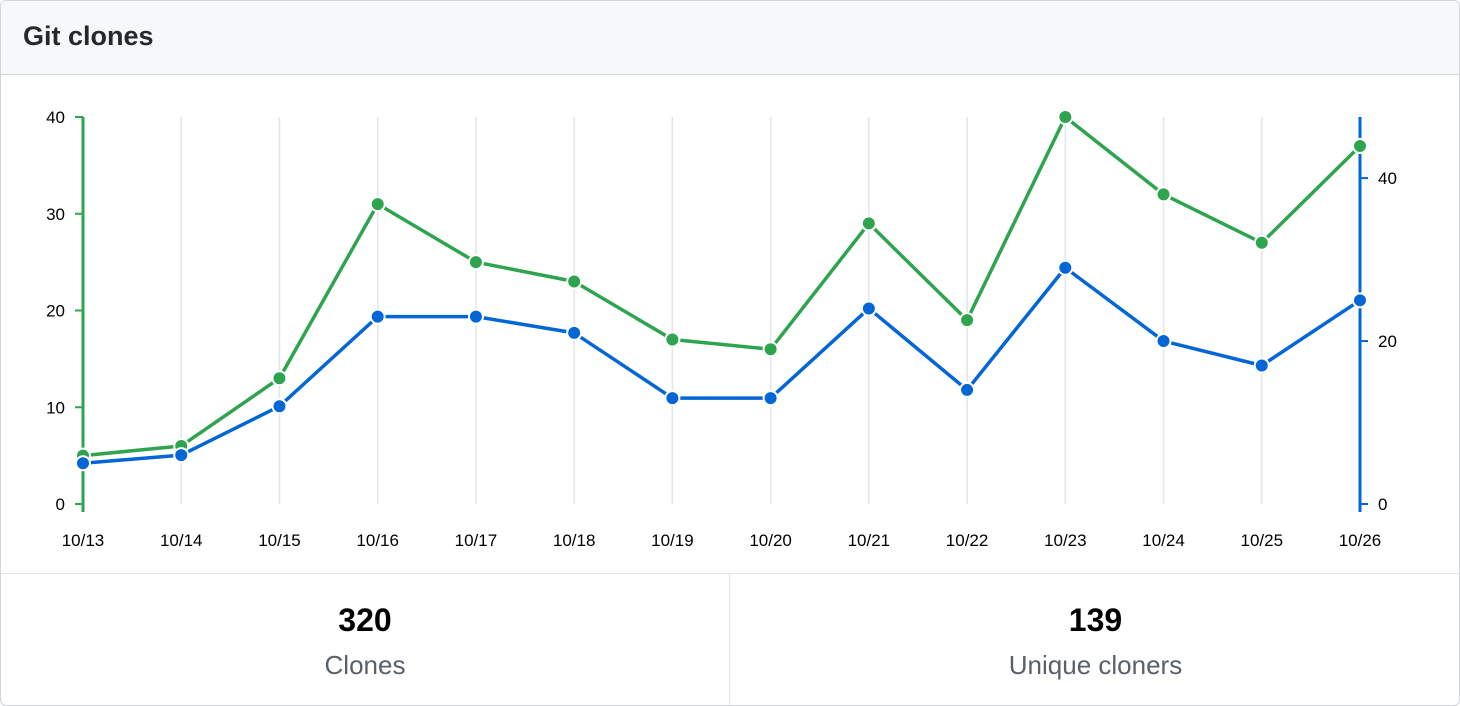 The height and width of the screenshot is (706, 1460). What do you see at coordinates (476, 540) in the screenshot?
I see `x-axis-tick-label: 10/17` at bounding box center [476, 540].